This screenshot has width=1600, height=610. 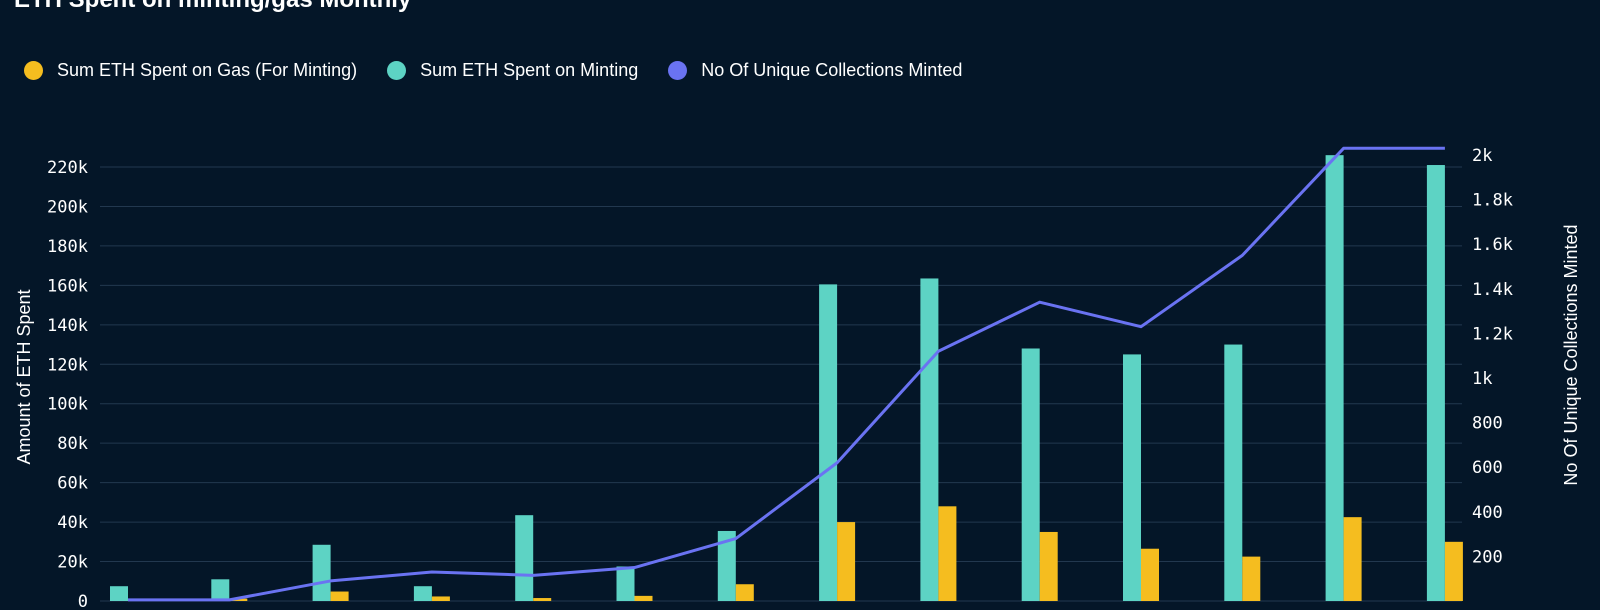 I want to click on y-tick-label: 100k, so click(x=67, y=405).